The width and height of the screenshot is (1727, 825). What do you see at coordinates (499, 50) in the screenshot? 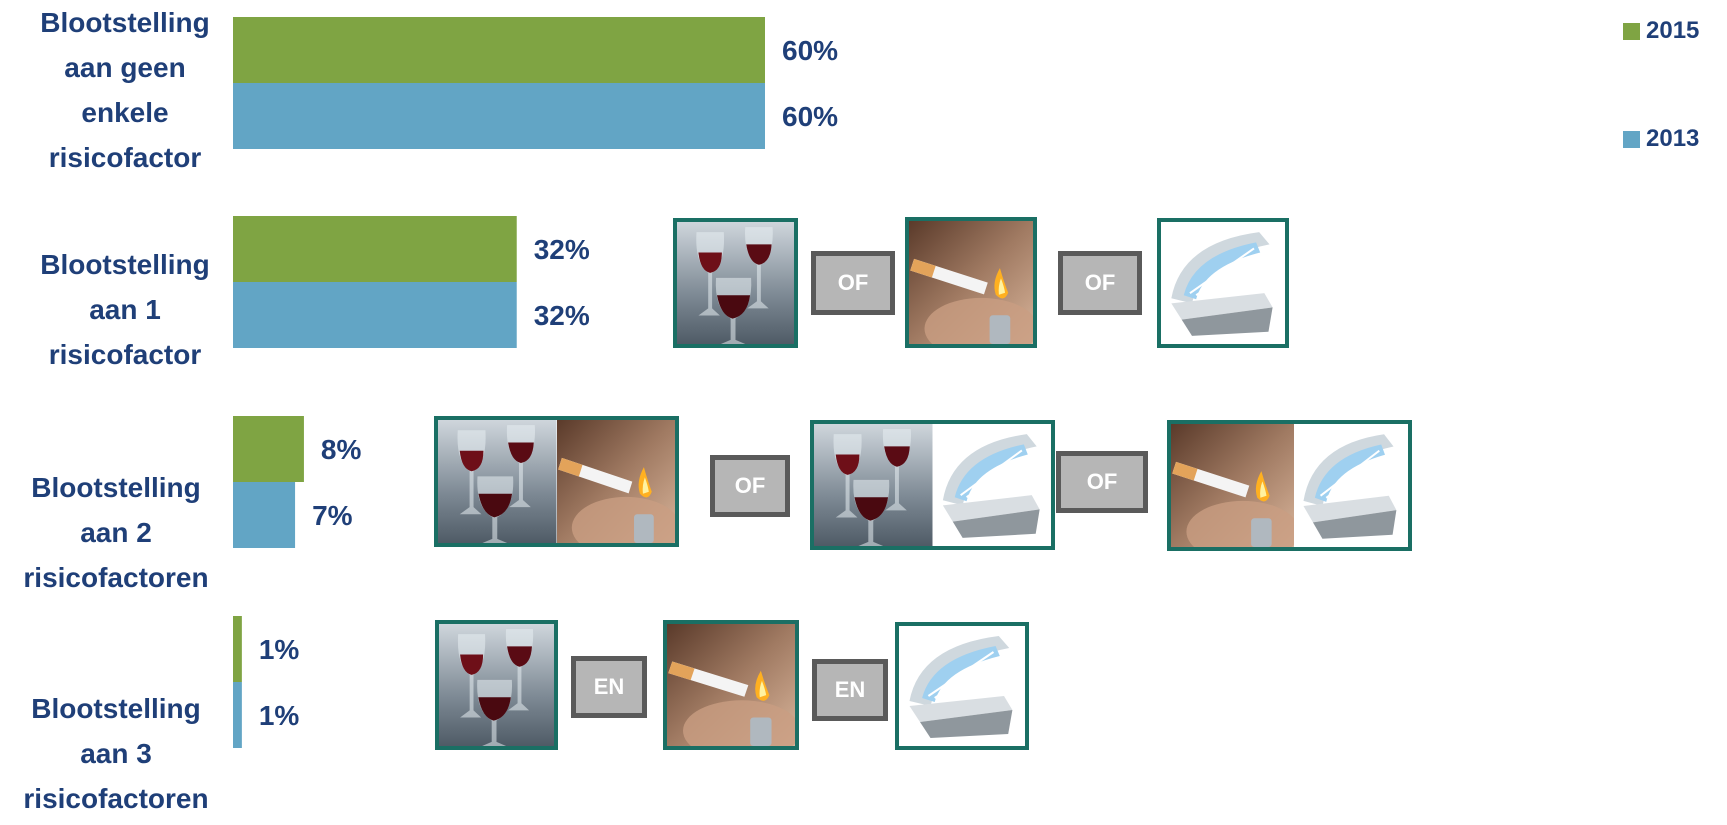
I see `bar-2015-none` at bounding box center [499, 50].